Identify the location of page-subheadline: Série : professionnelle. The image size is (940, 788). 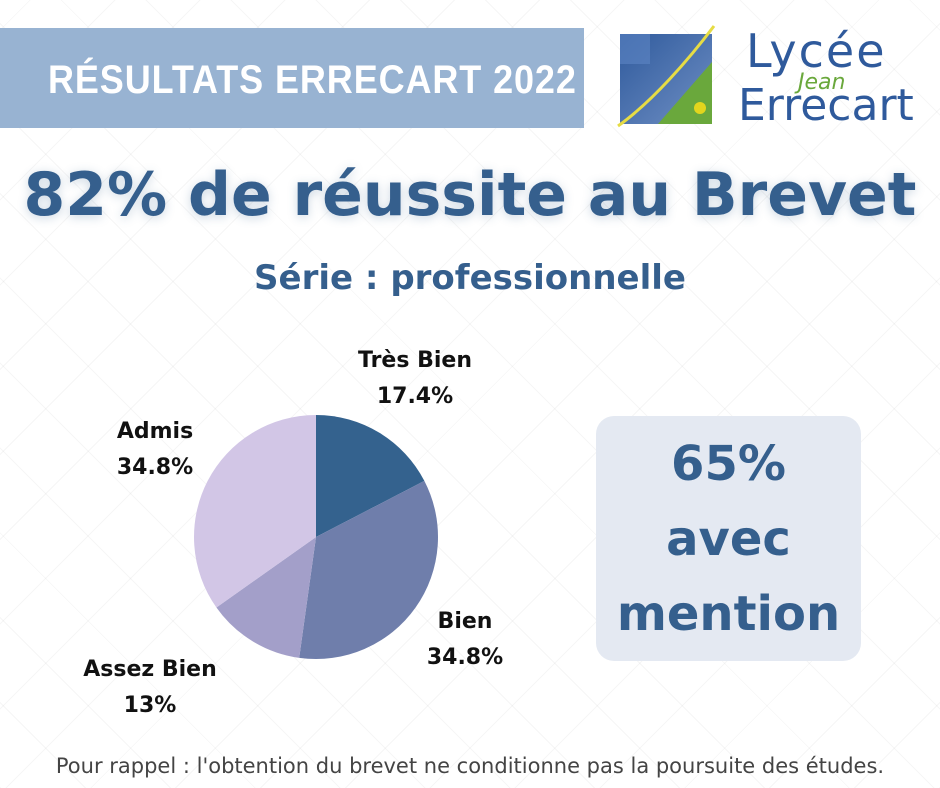
(470, 278).